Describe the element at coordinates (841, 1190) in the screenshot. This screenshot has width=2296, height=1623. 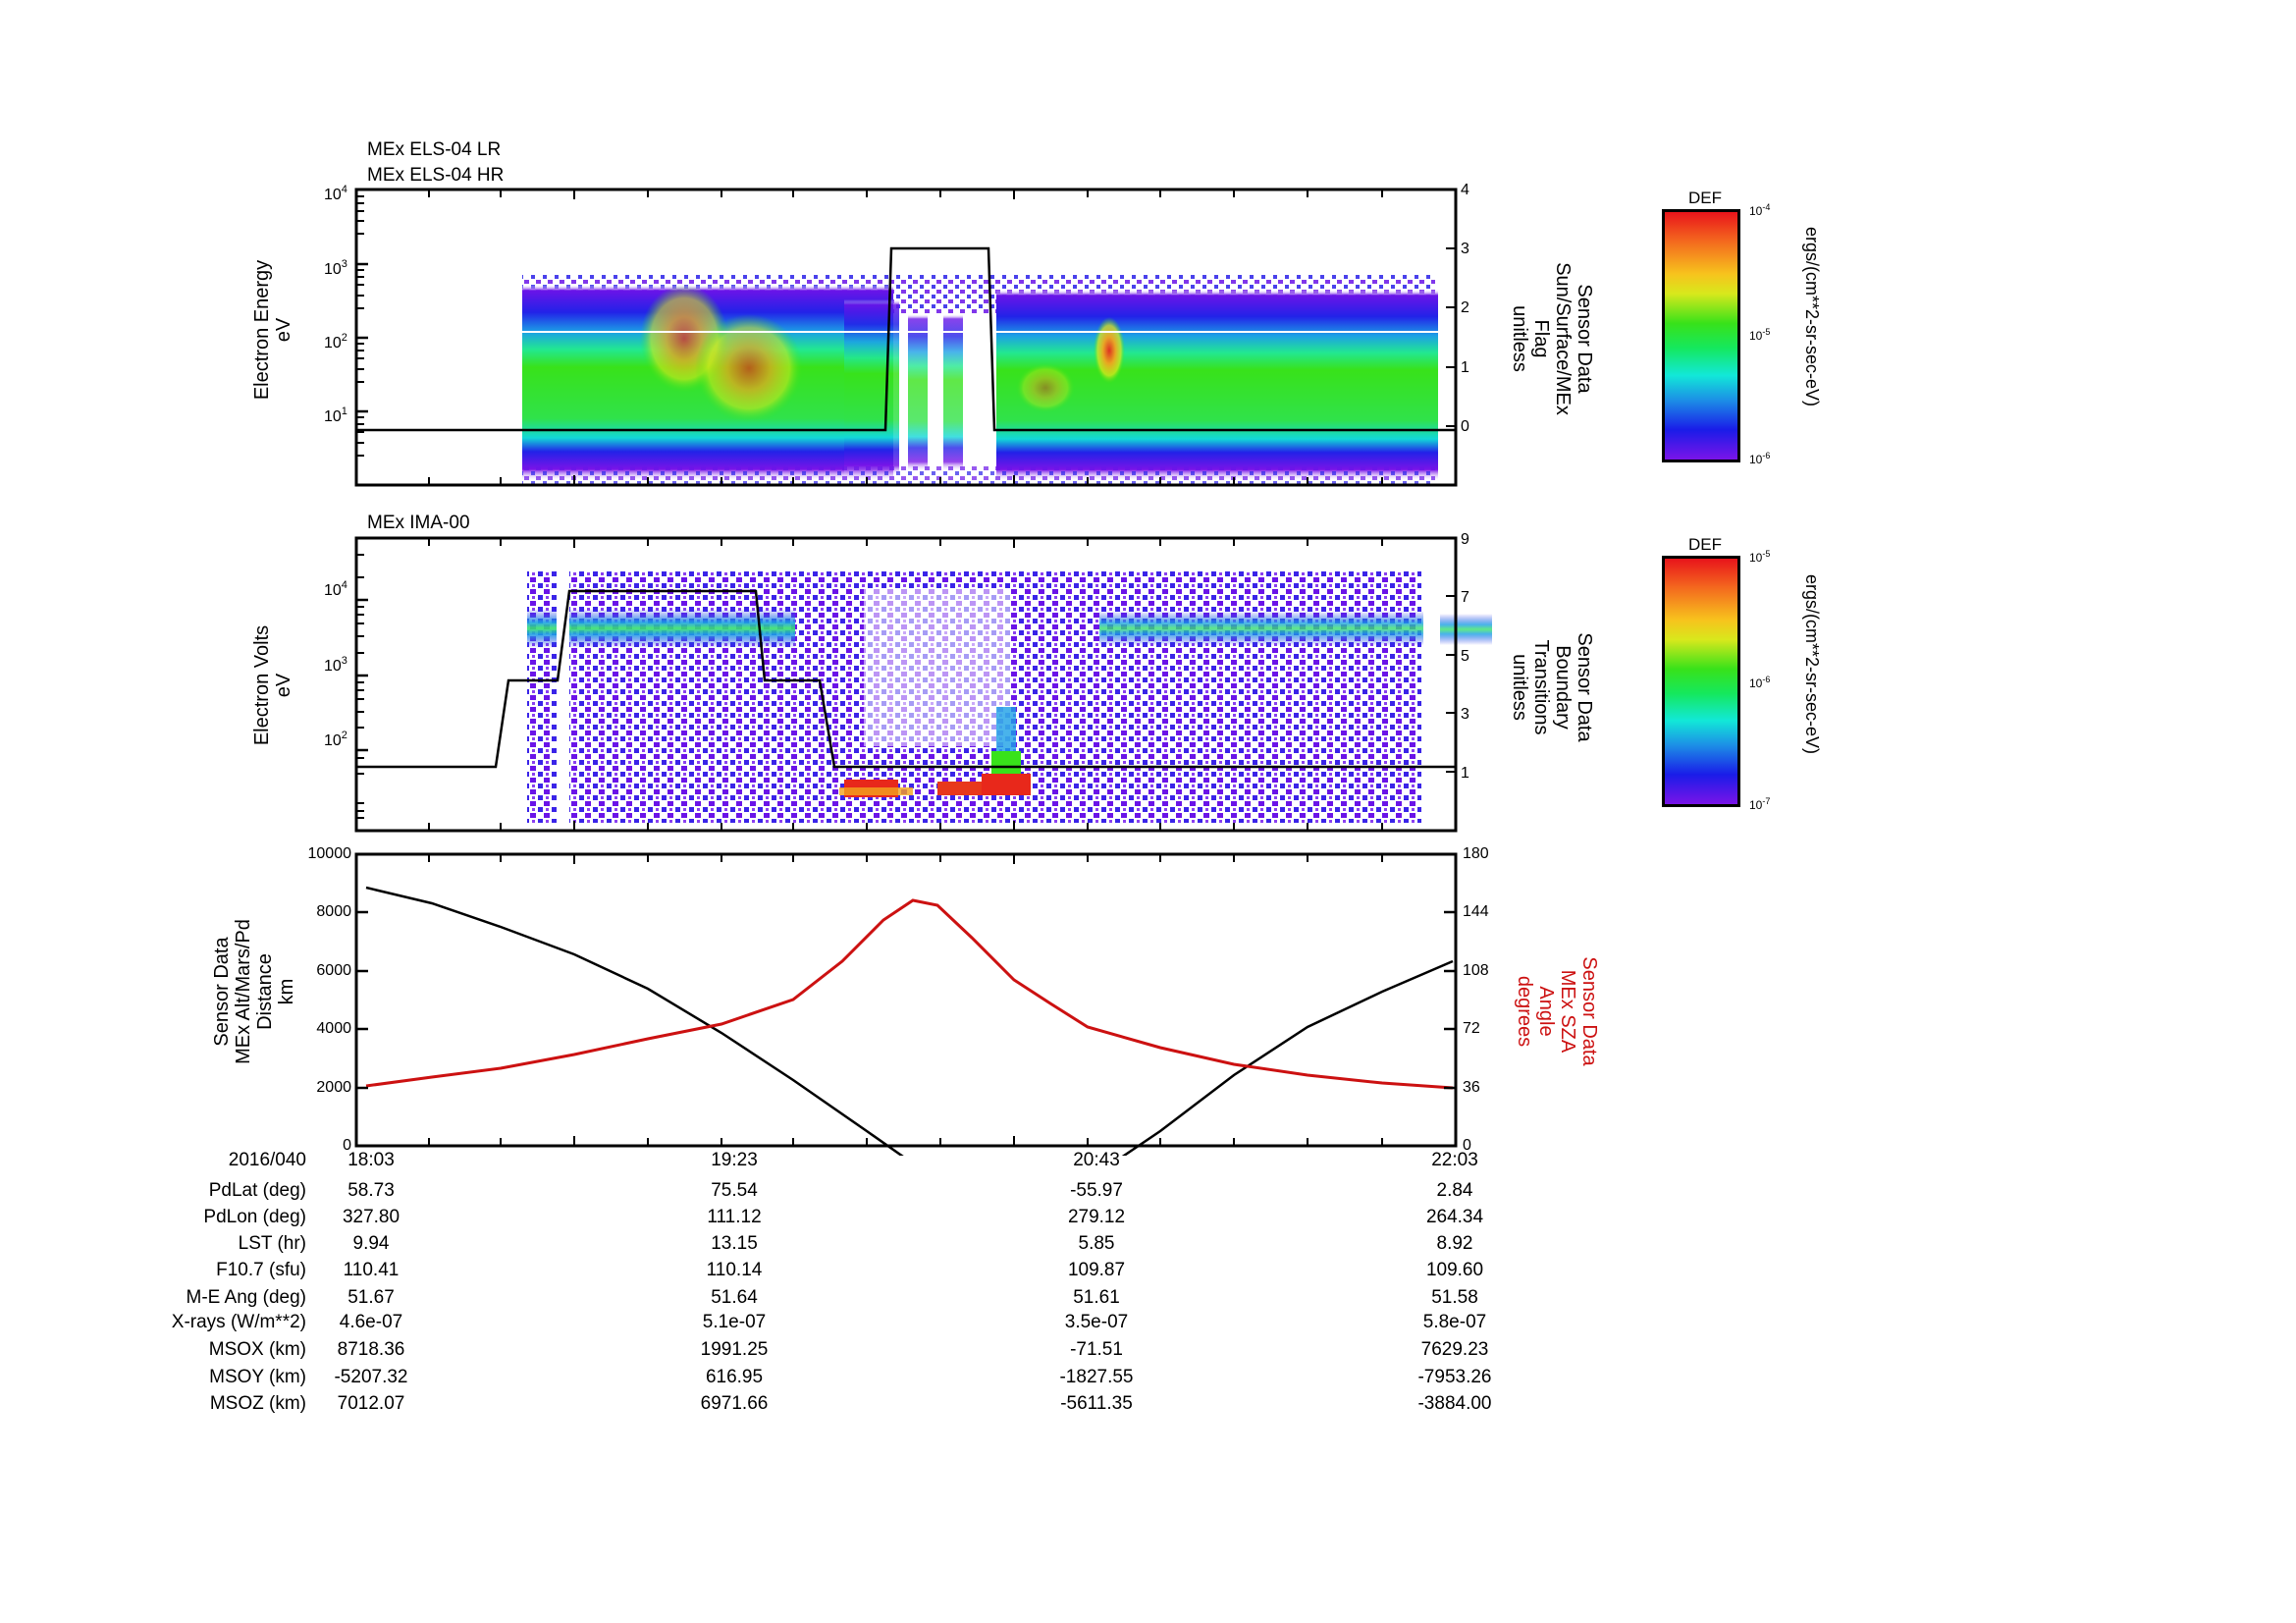
I see `ephemeris-row: PdLat (deg) 58.73 75.54 -55.97 2.84` at that location.